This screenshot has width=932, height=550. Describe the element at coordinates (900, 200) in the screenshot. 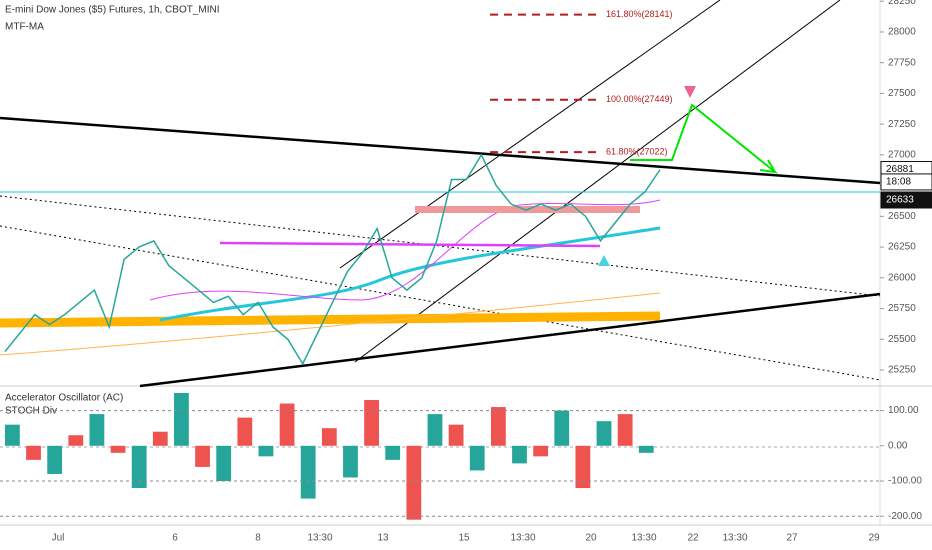

I see `price-tag-label: 26633` at that location.